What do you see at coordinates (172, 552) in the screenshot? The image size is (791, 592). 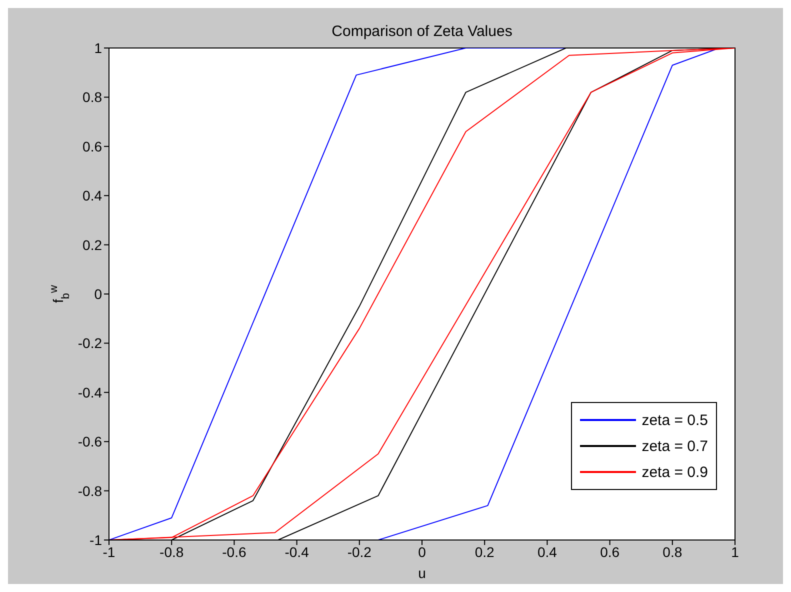 I see `x-tick-label: -0.8` at bounding box center [172, 552].